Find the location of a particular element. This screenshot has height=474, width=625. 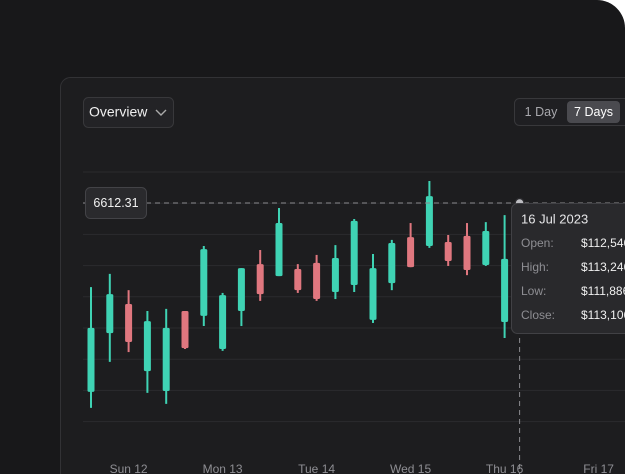

crosshair-label: 6612.31 is located at coordinates (115, 203).